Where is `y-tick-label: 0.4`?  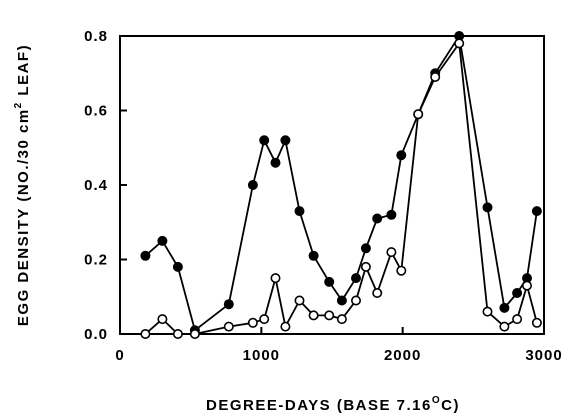 y-tick-label: 0.4 is located at coordinates (96, 185).